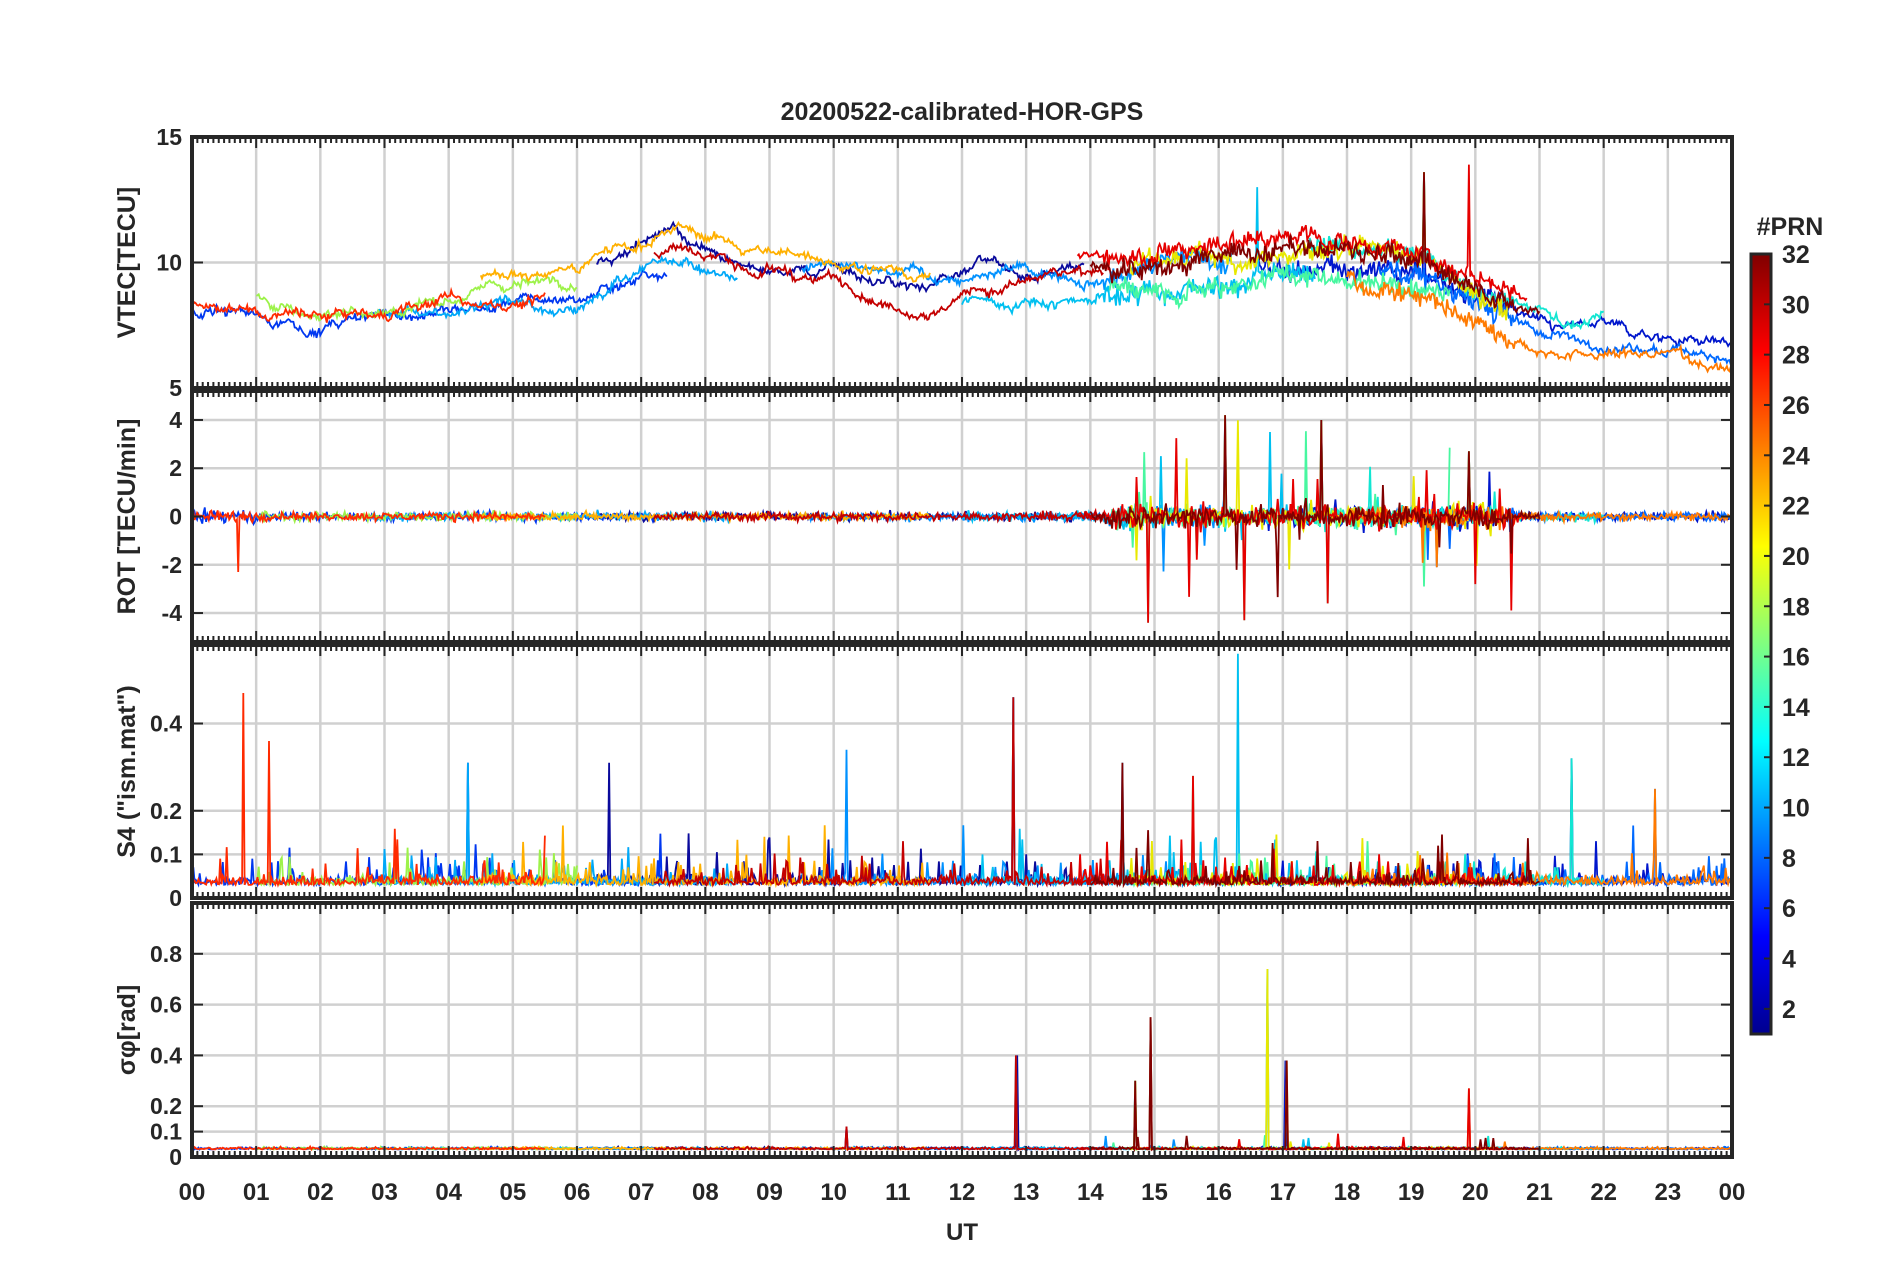 The image size is (1902, 1277). What do you see at coordinates (172, 565) in the screenshot?
I see `y-tick-label: -2` at bounding box center [172, 565].